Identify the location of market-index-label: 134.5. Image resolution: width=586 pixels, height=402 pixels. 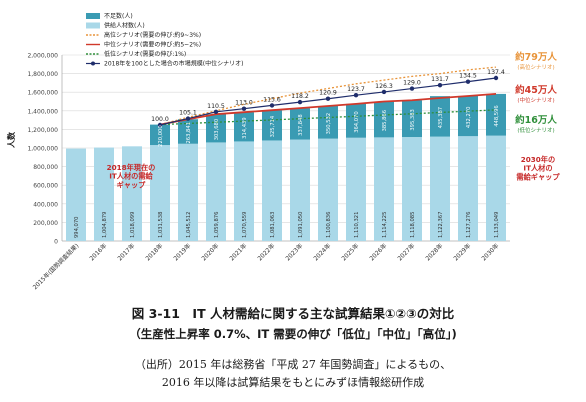
(468, 76).